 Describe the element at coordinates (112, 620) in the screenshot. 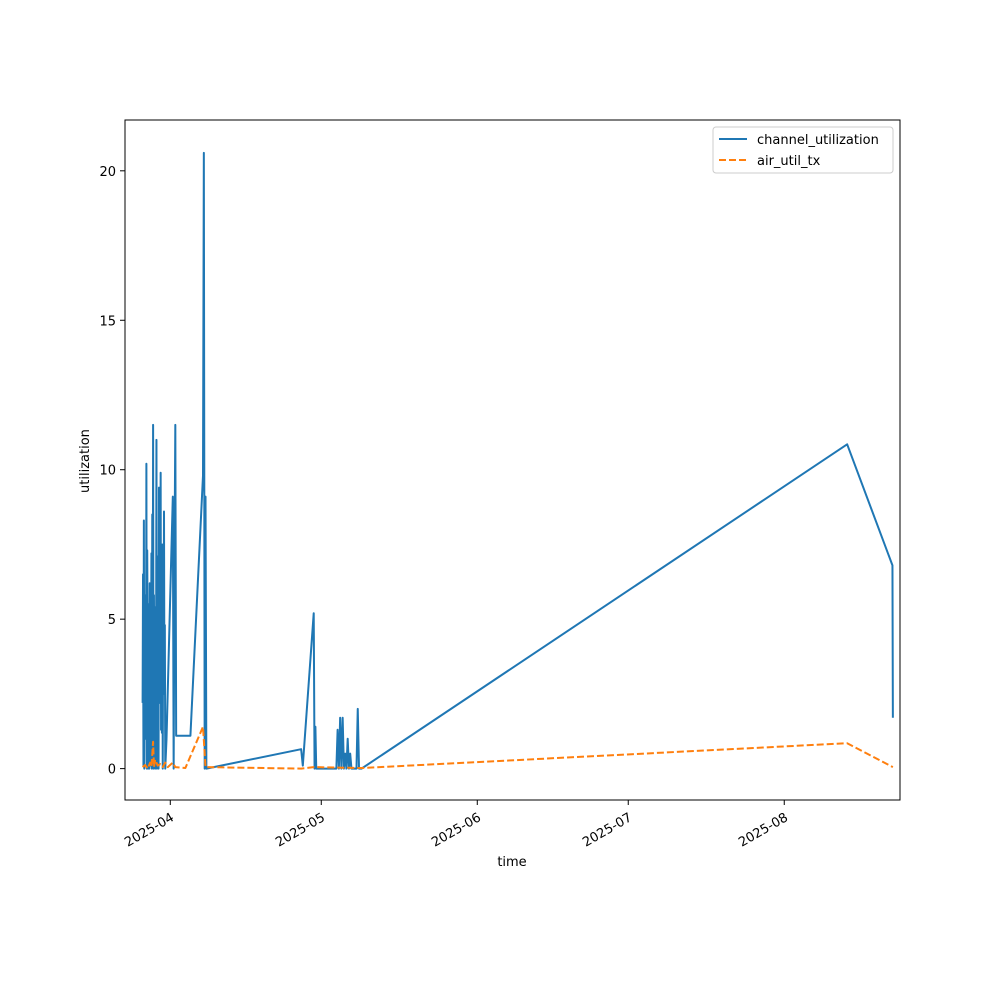

I see `y-tick-label: 5` at that location.